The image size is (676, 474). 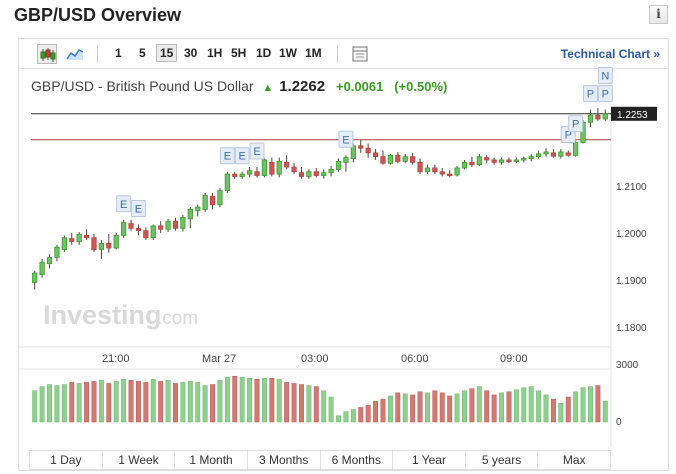 I want to click on range-3-months: 3 Months, so click(x=284, y=460).